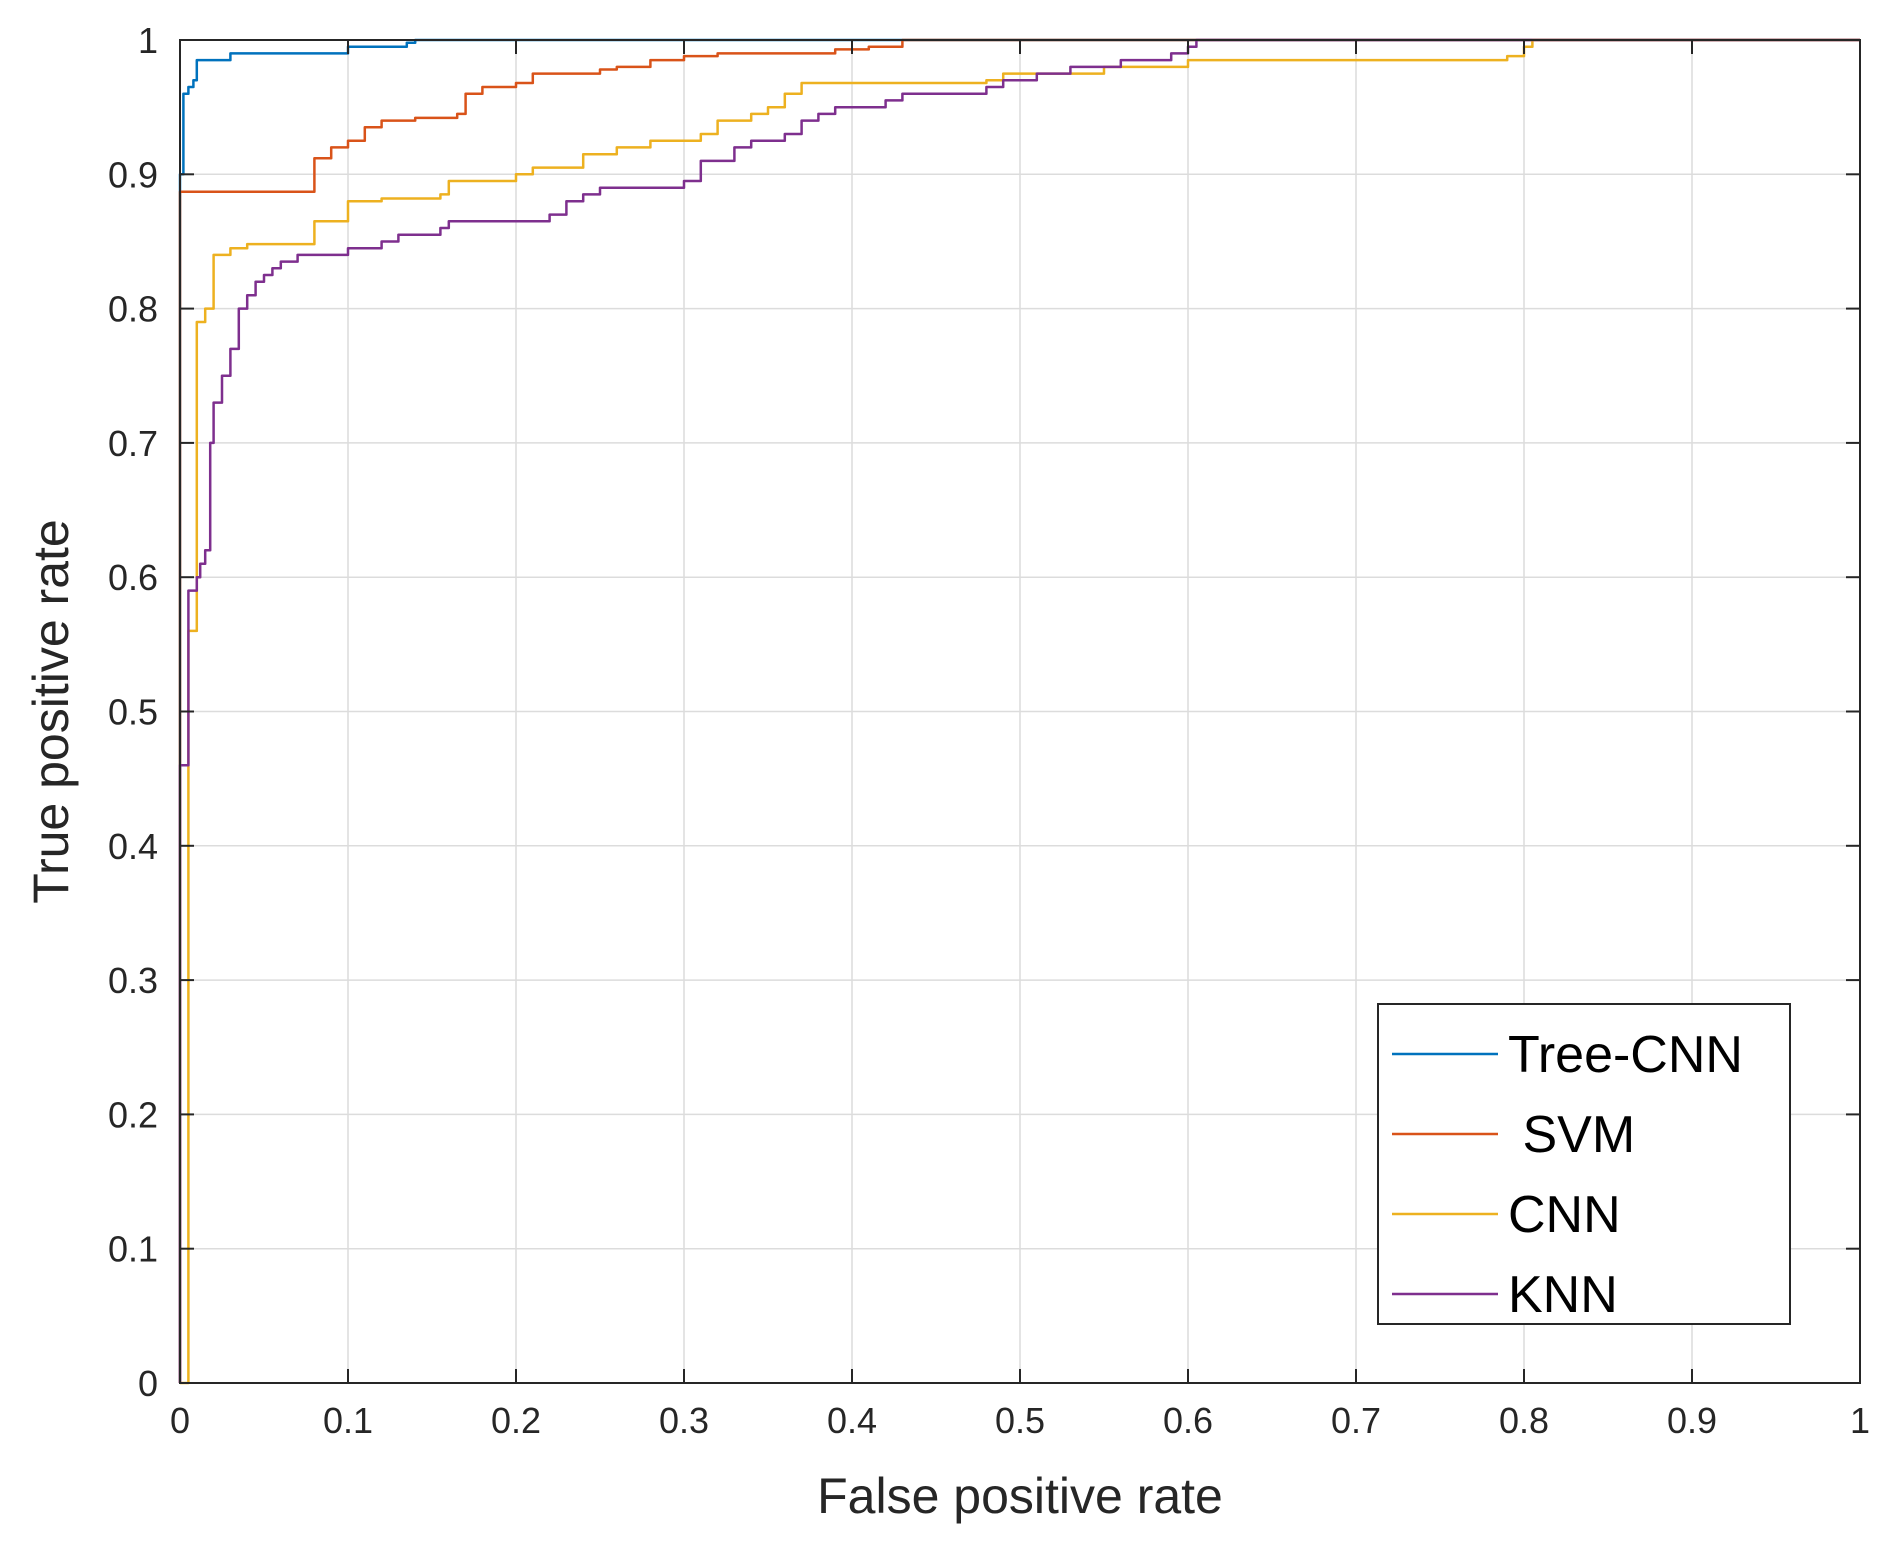  I want to click on x-tick-label: 0.9, so click(1692, 1420).